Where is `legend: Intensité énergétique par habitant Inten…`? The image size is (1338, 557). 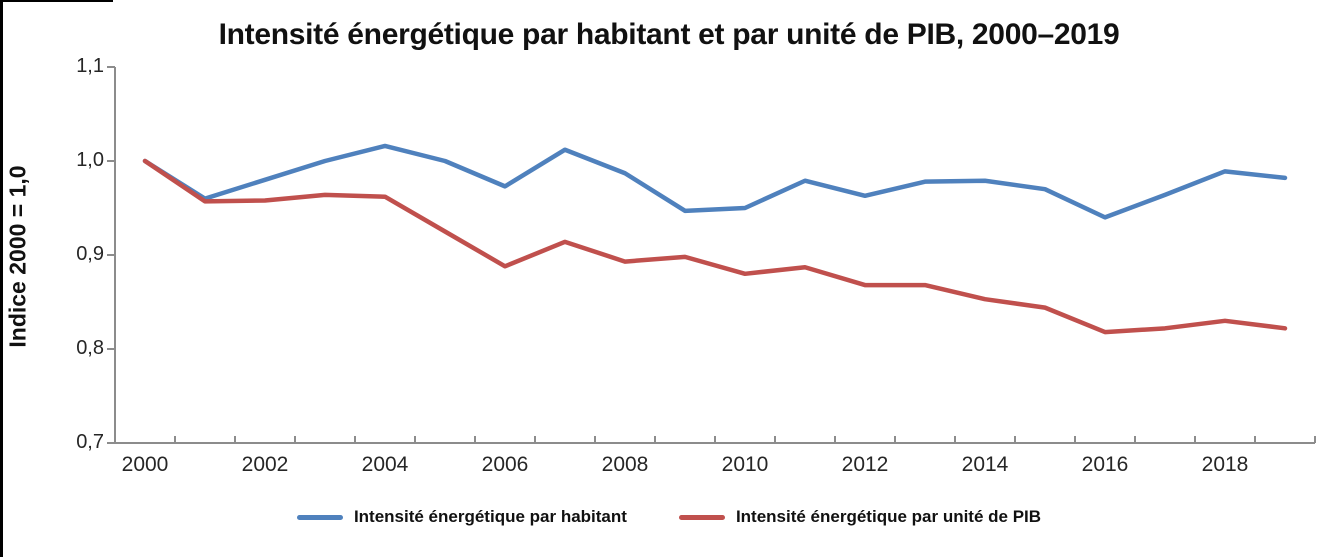 legend: Intensité énergétique par habitant Inten… is located at coordinates (669, 517).